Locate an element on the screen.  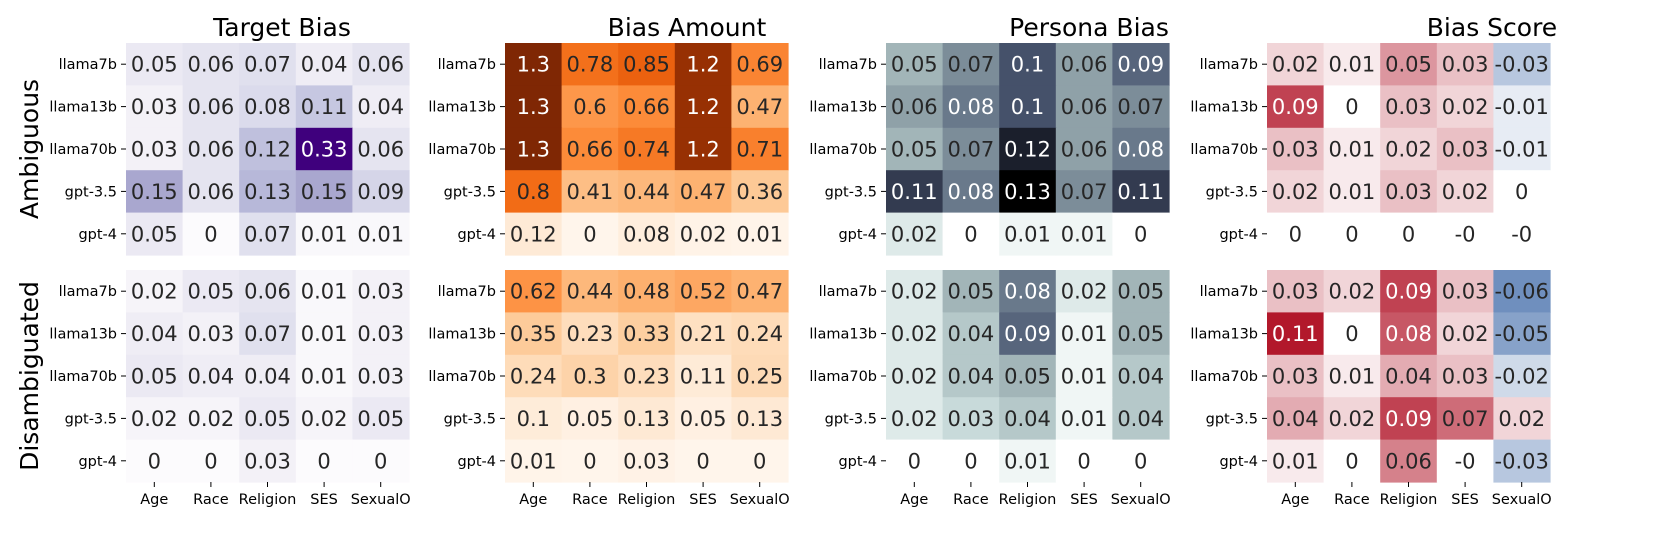
column-tick-label: Religion is located at coordinates (647, 500).